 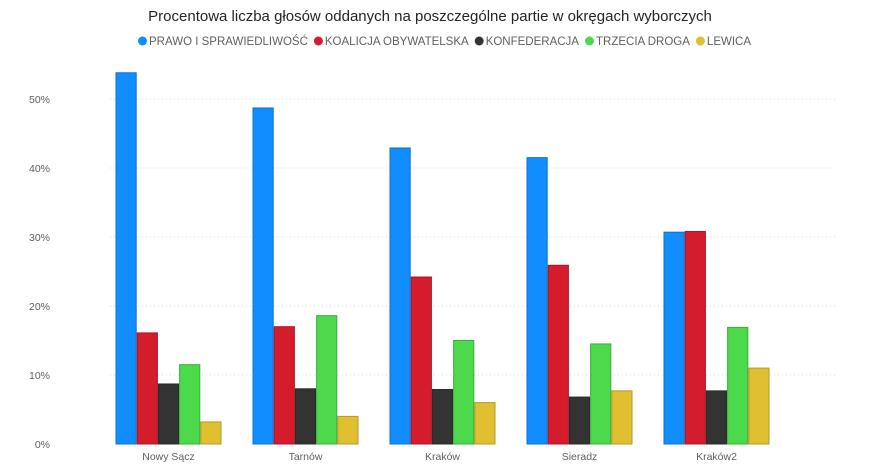 I want to click on y-axis: 0% 10% 20% 30% 40% 50%, so click(x=39, y=272).